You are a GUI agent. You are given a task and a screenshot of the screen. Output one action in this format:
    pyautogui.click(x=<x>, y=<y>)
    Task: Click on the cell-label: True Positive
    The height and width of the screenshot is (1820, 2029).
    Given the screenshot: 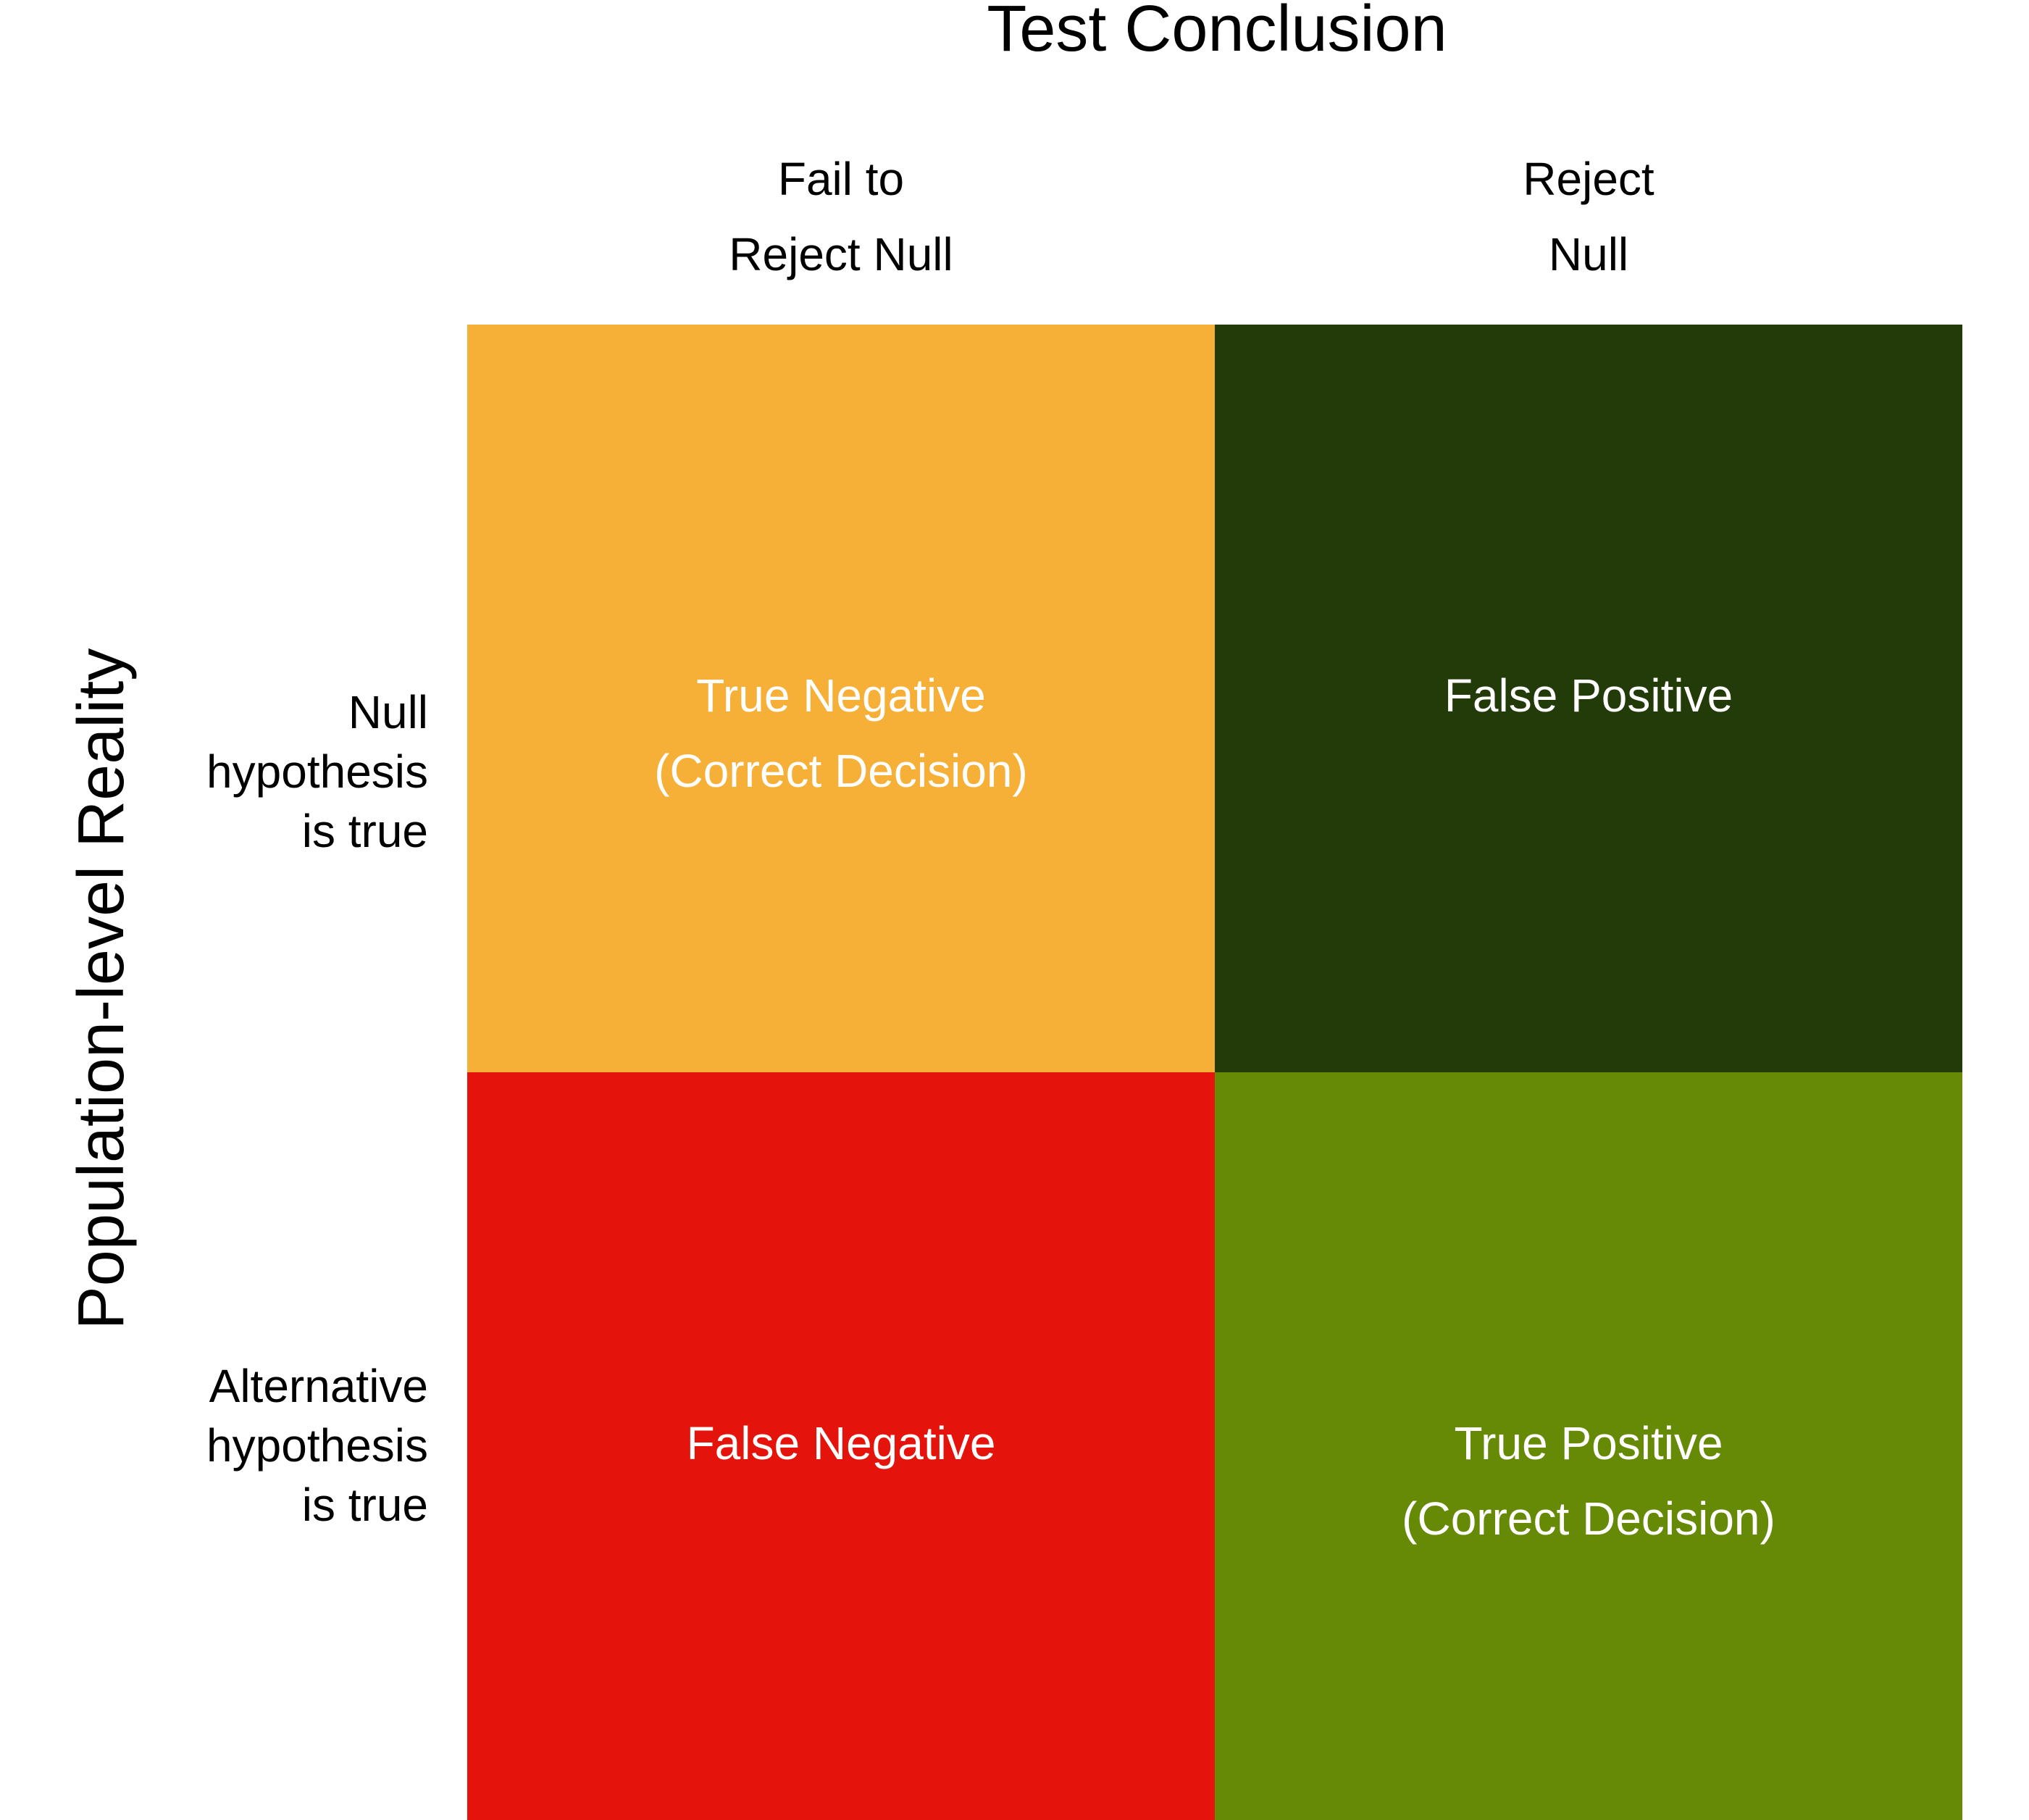 What is the action you would take?
    pyautogui.click(x=1589, y=1443)
    